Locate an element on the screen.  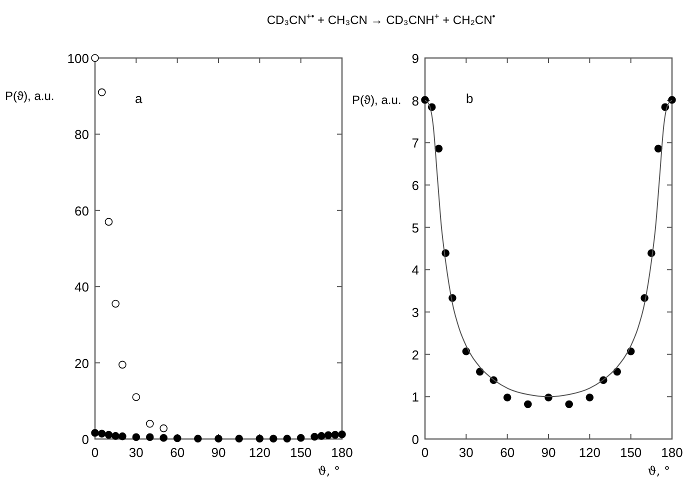
y-tick-label: 6 is located at coordinates (415, 185).